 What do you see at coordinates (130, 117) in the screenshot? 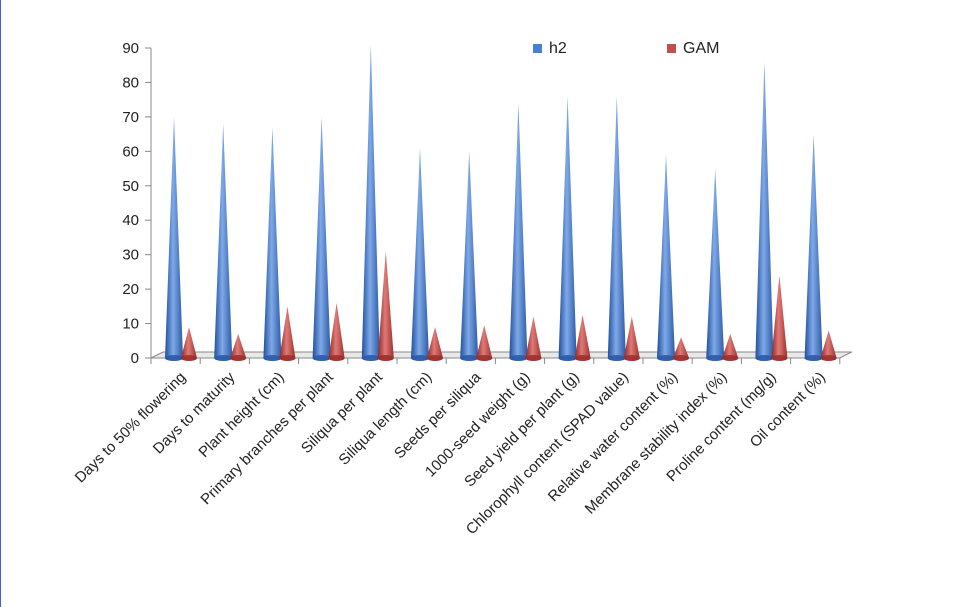
I see `y-tick-label: 70` at bounding box center [130, 117].